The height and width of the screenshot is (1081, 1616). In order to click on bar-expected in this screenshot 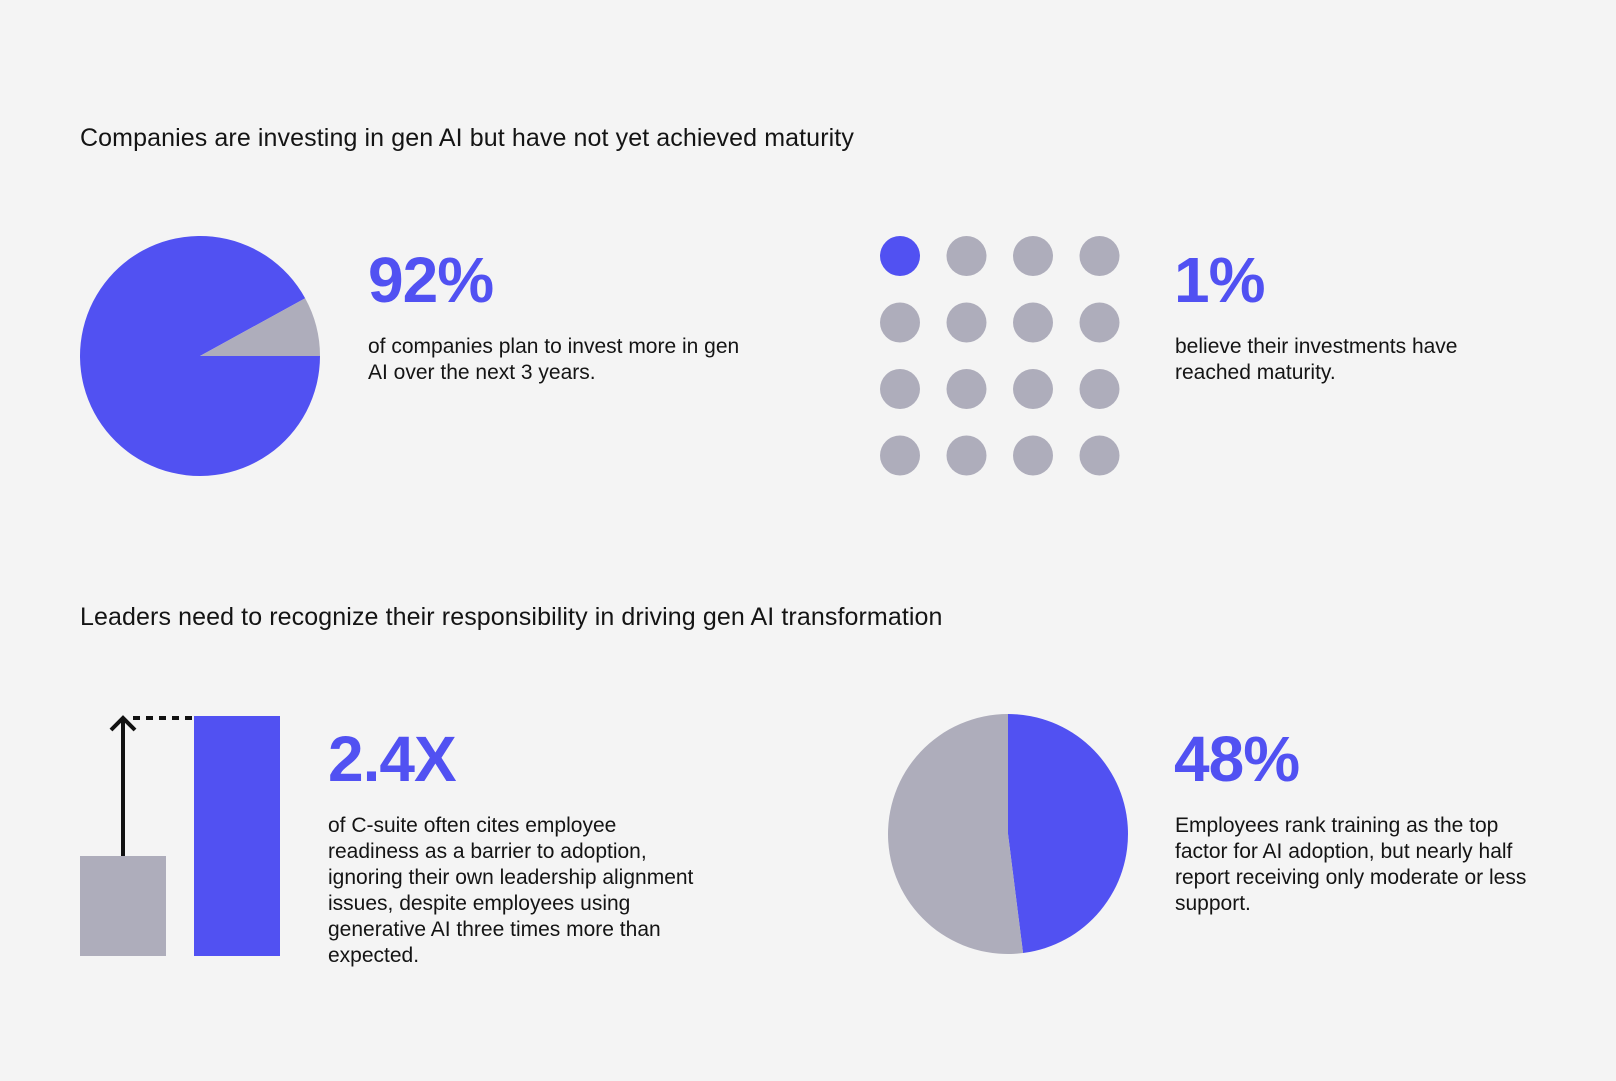, I will do `click(123, 906)`.